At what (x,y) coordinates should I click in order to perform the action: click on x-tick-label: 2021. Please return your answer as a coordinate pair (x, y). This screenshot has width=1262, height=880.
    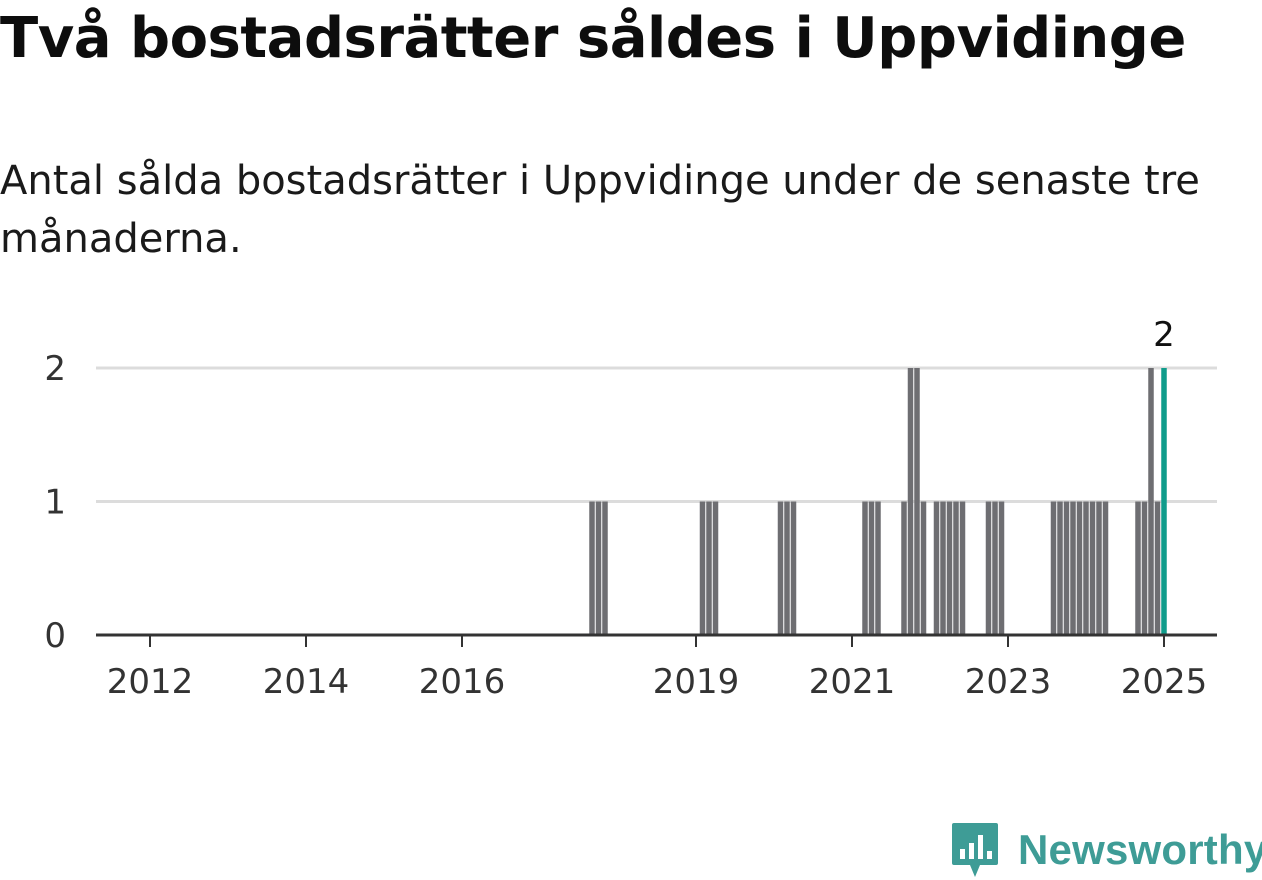
    Looking at the image, I should click on (852, 682).